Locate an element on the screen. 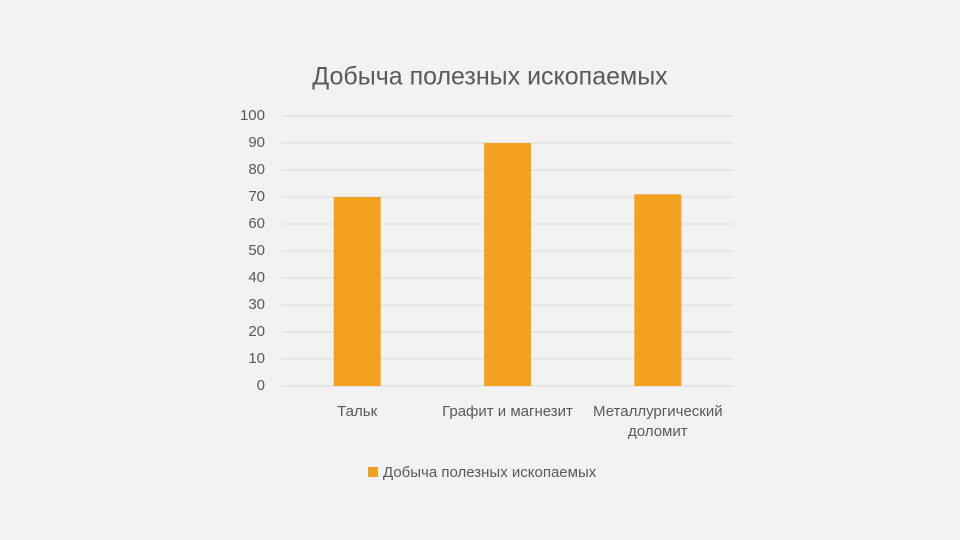  chart-title: Добыча полезных ископаемых is located at coordinates (490, 77).